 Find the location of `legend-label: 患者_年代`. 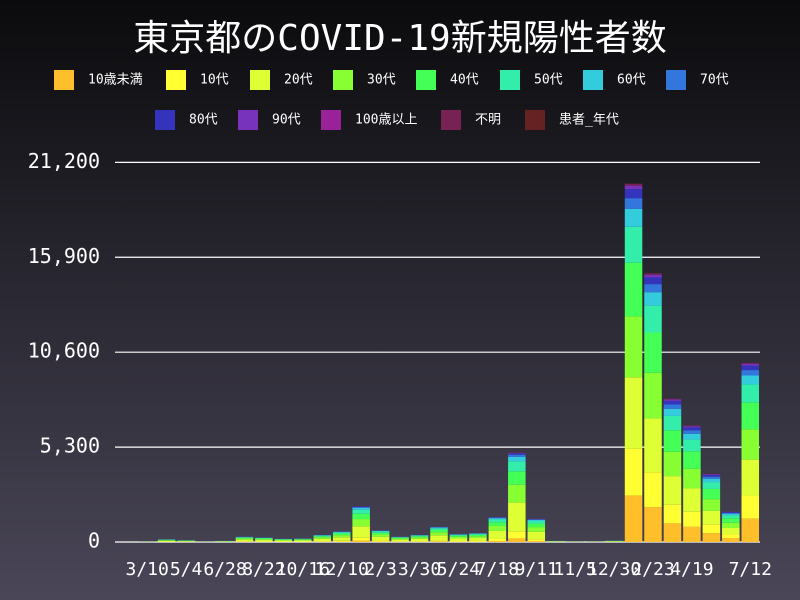

legend-label: 患者_年代 is located at coordinates (589, 120).